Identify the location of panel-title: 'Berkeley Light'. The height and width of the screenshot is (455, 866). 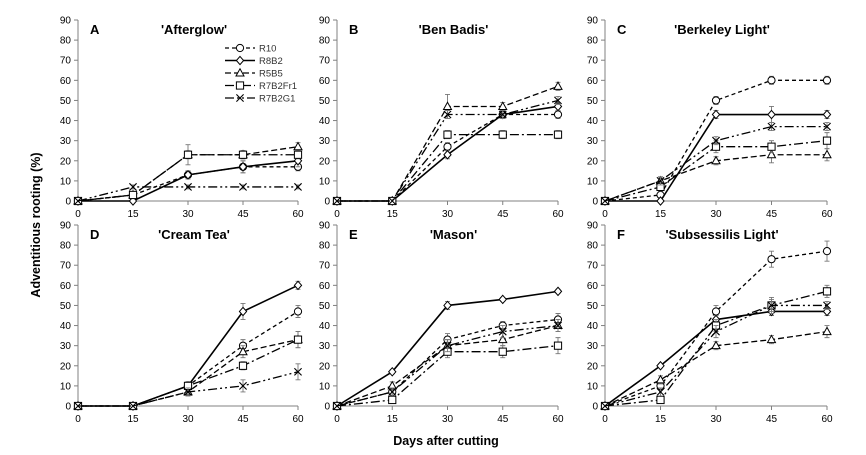
(722, 29).